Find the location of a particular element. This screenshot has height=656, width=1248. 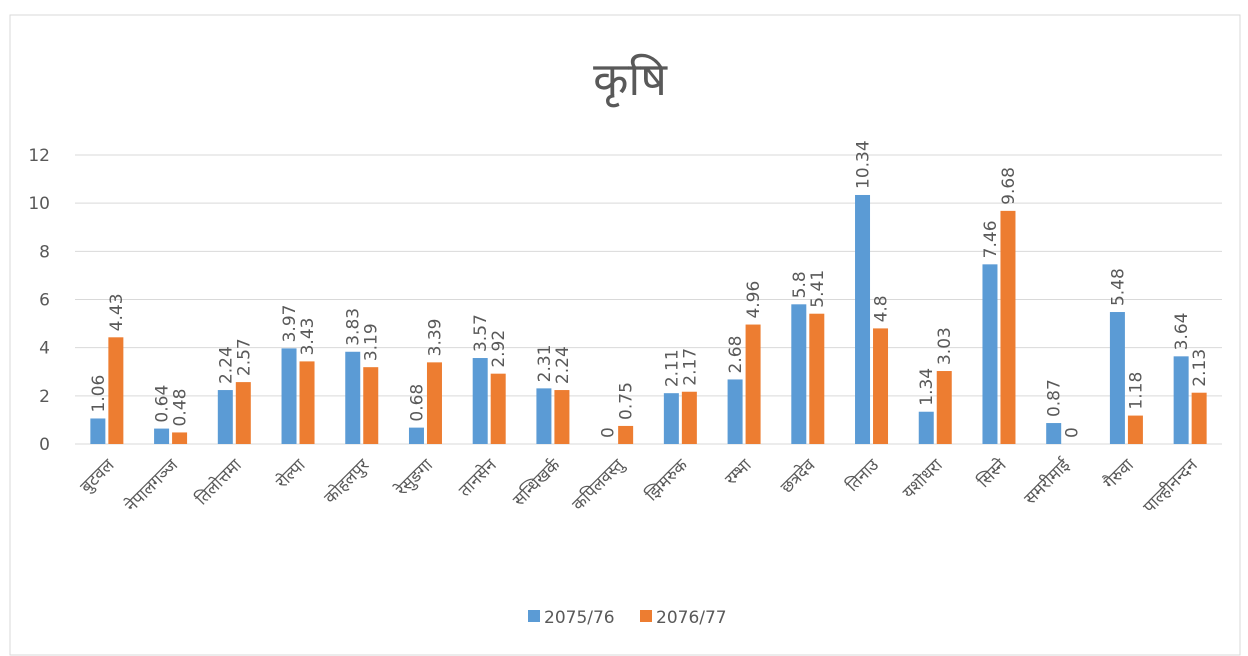

data-label: 5.48 is located at coordinates (1118, 287).